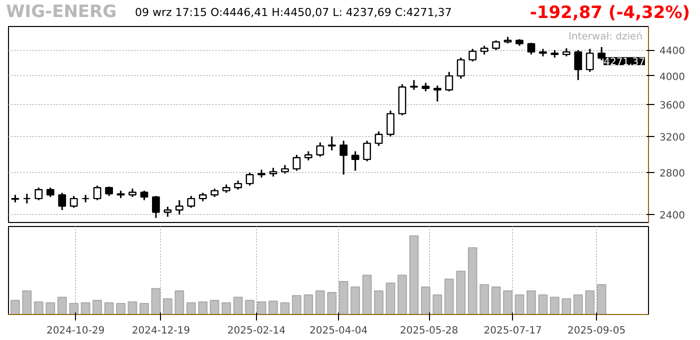  Describe the element at coordinates (161, 331) in the screenshot. I see `x-tick-label: 2024-12-19` at that location.